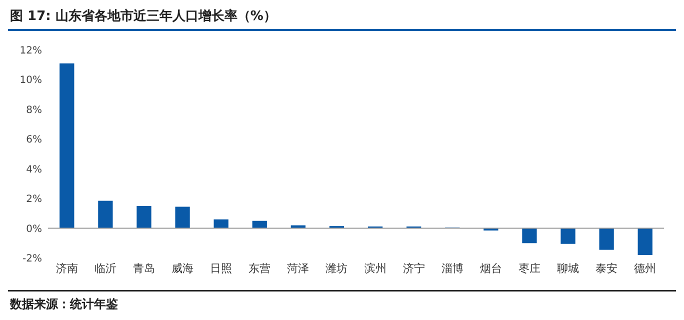  What do you see at coordinates (31, 51) in the screenshot?
I see `y-tick-label: 12%` at bounding box center [31, 51].